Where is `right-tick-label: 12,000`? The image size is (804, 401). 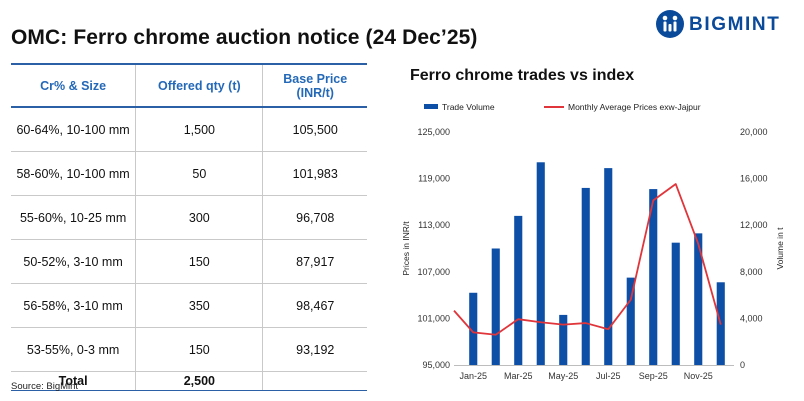 right-tick-label: 12,000 is located at coordinates (754, 225).